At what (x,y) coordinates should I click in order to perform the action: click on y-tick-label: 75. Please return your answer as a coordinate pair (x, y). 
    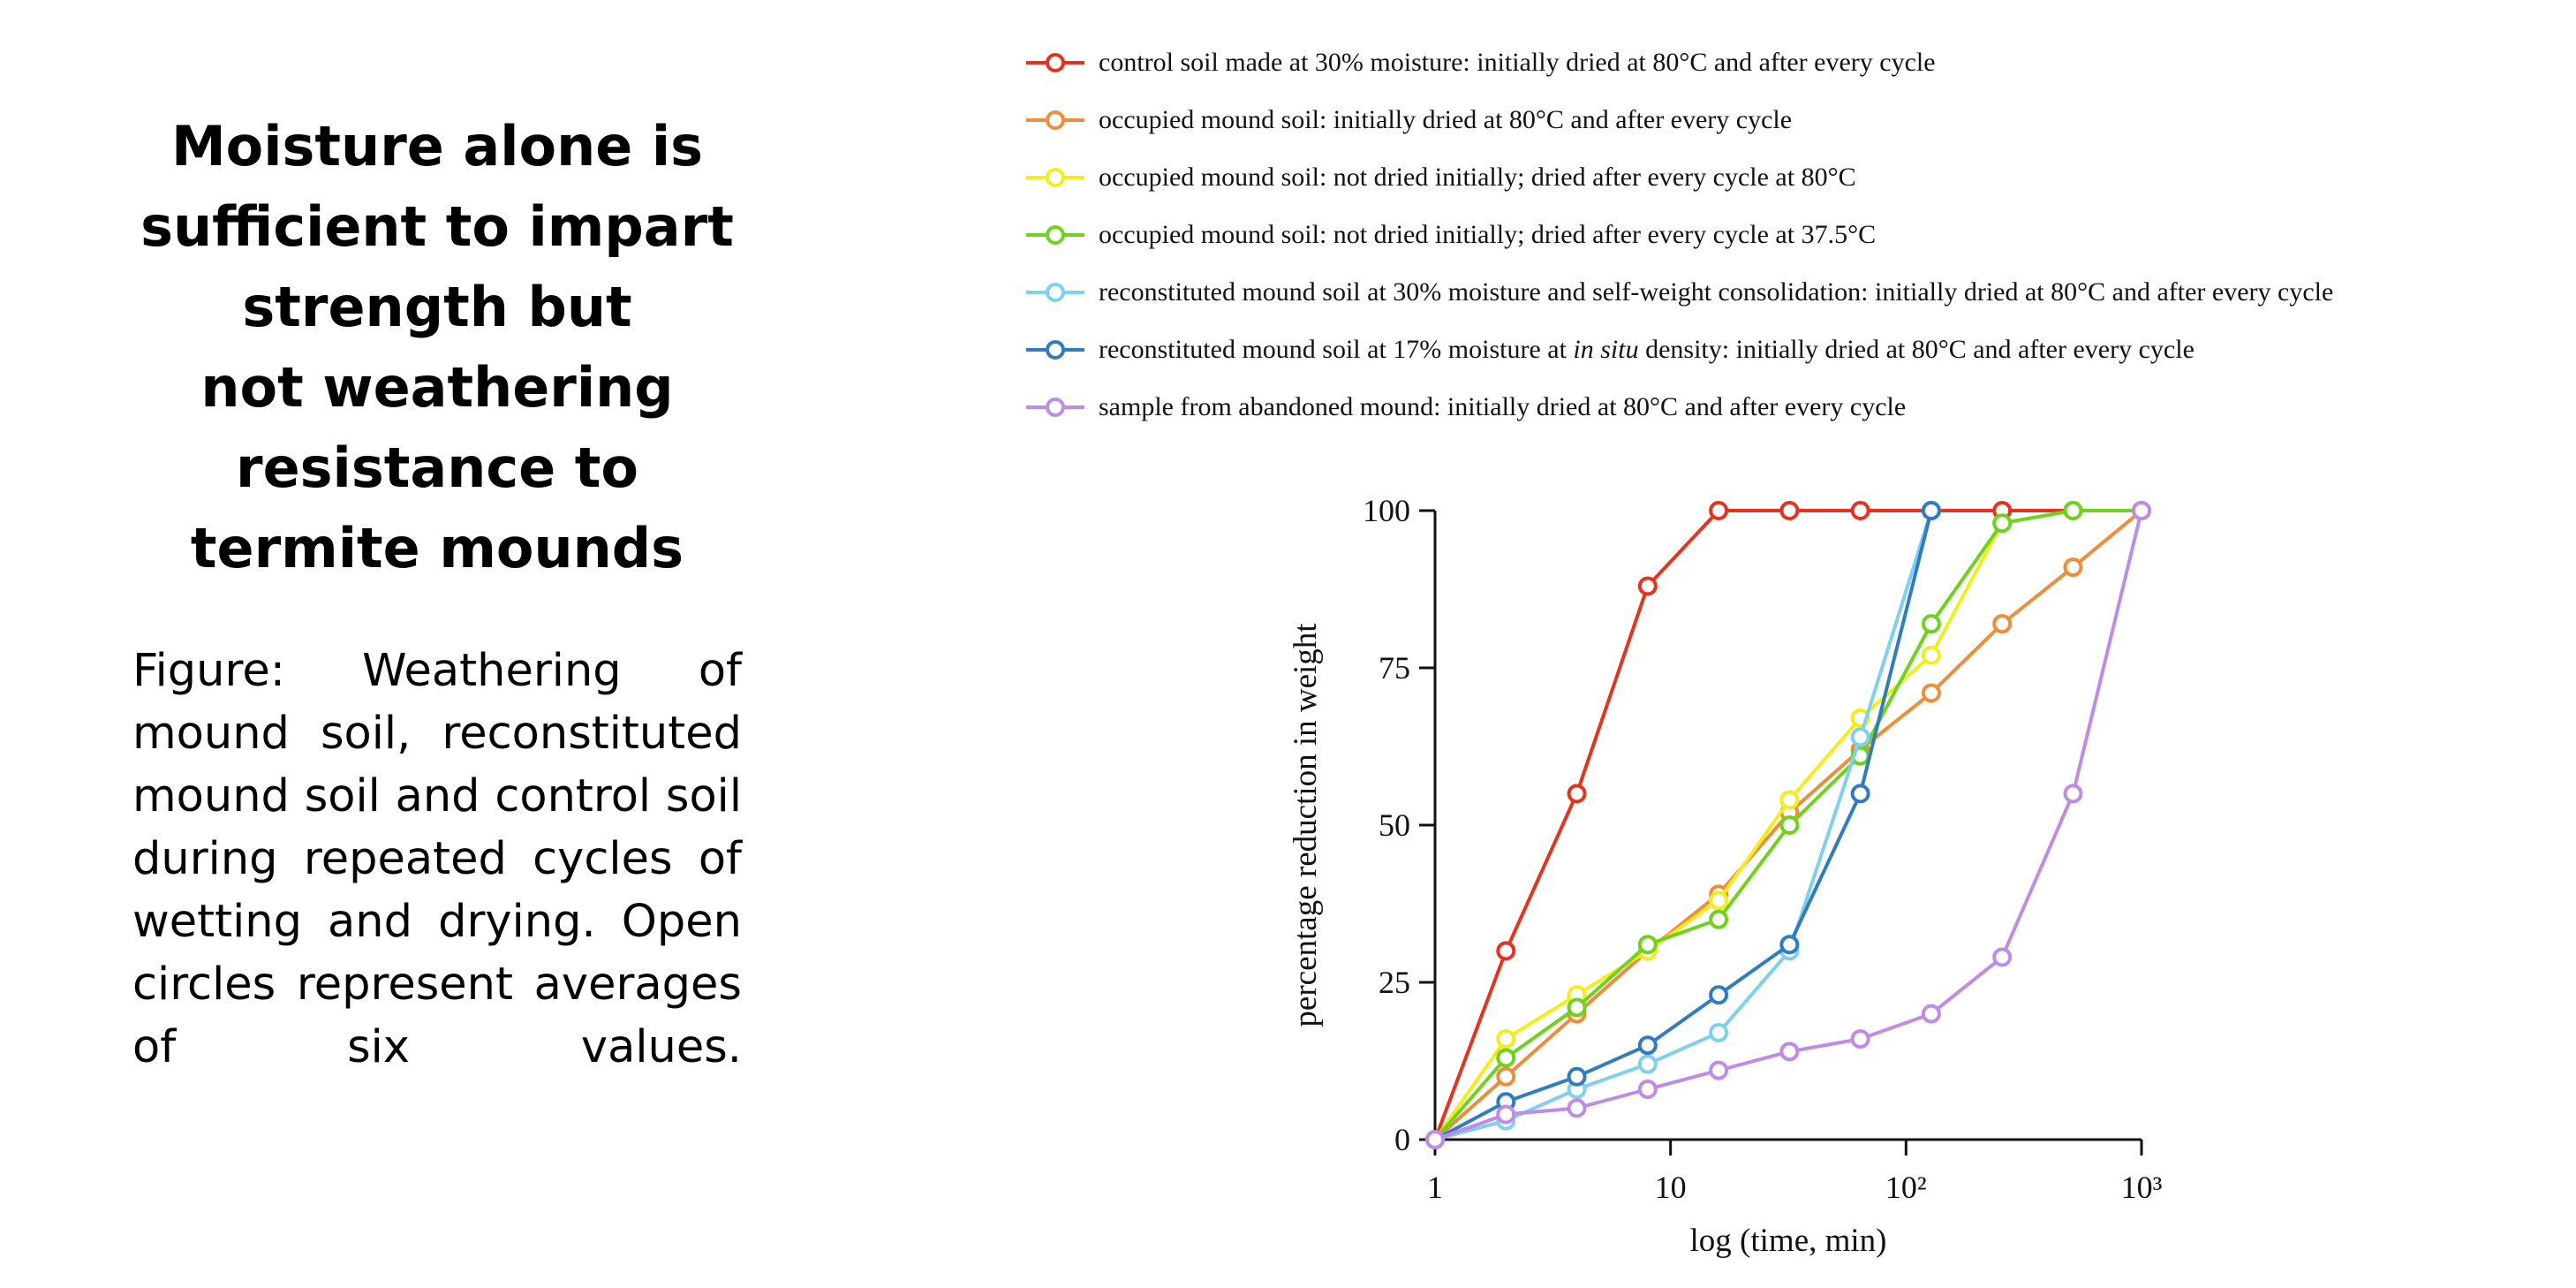
    Looking at the image, I should click on (1394, 668).